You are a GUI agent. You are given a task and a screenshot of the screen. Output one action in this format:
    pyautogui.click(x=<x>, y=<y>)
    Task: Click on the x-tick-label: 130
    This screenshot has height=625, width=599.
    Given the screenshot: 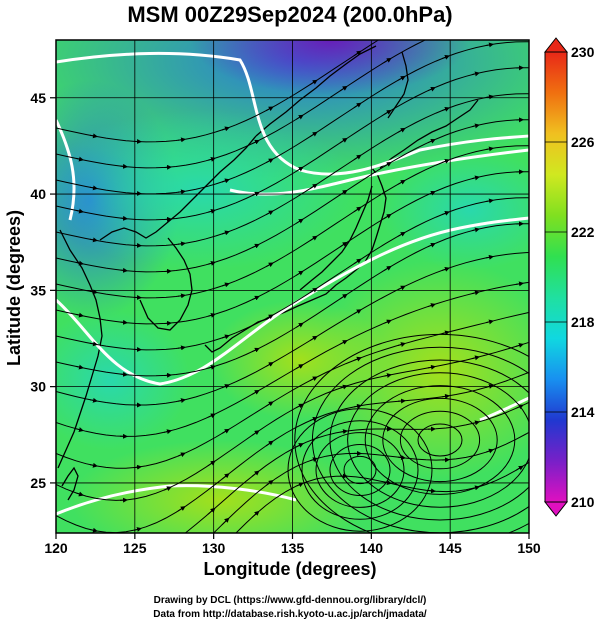 What is the action you would take?
    pyautogui.click(x=214, y=548)
    